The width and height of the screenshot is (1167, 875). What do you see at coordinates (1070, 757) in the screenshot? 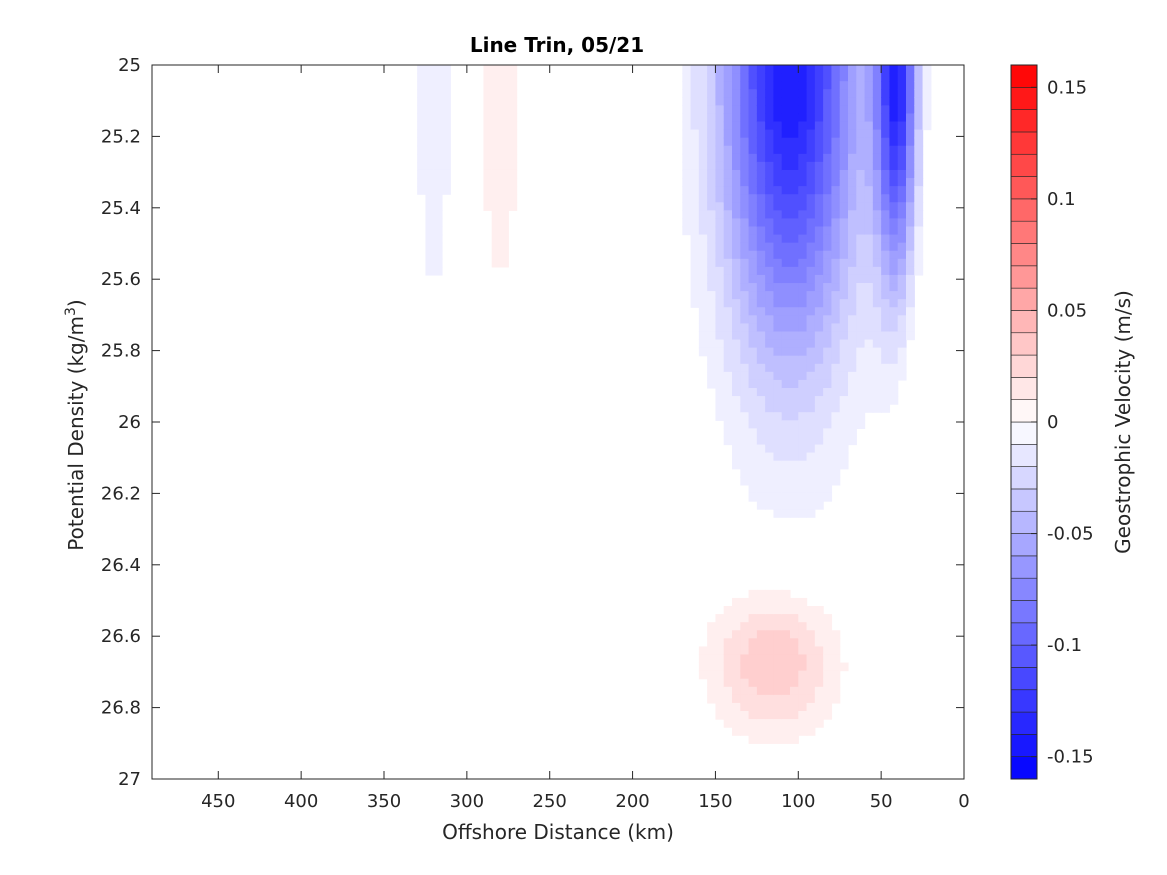
I see `colorbar-tick-label: -0.15` at bounding box center [1070, 757].